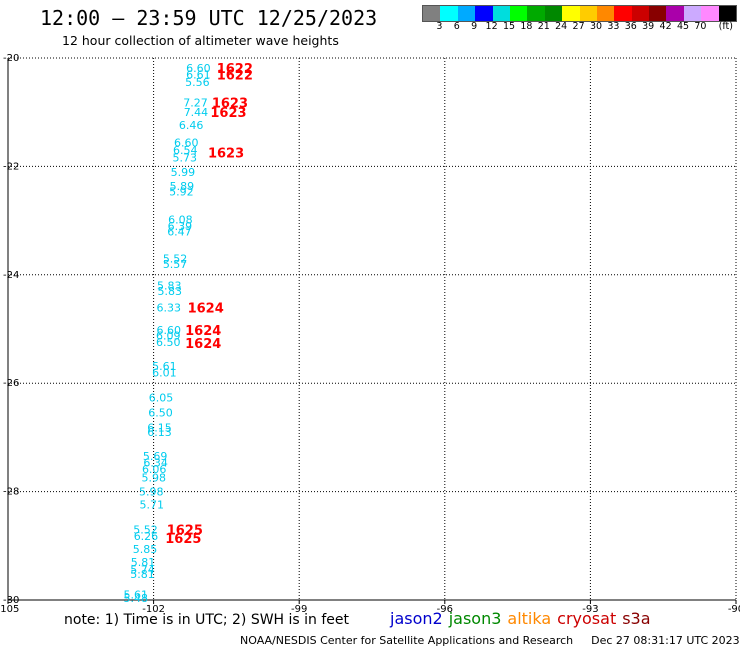 Image resolution: width=740 pixels, height=650 pixels. I want to click on wave-height-label: 5.99, so click(183, 172).